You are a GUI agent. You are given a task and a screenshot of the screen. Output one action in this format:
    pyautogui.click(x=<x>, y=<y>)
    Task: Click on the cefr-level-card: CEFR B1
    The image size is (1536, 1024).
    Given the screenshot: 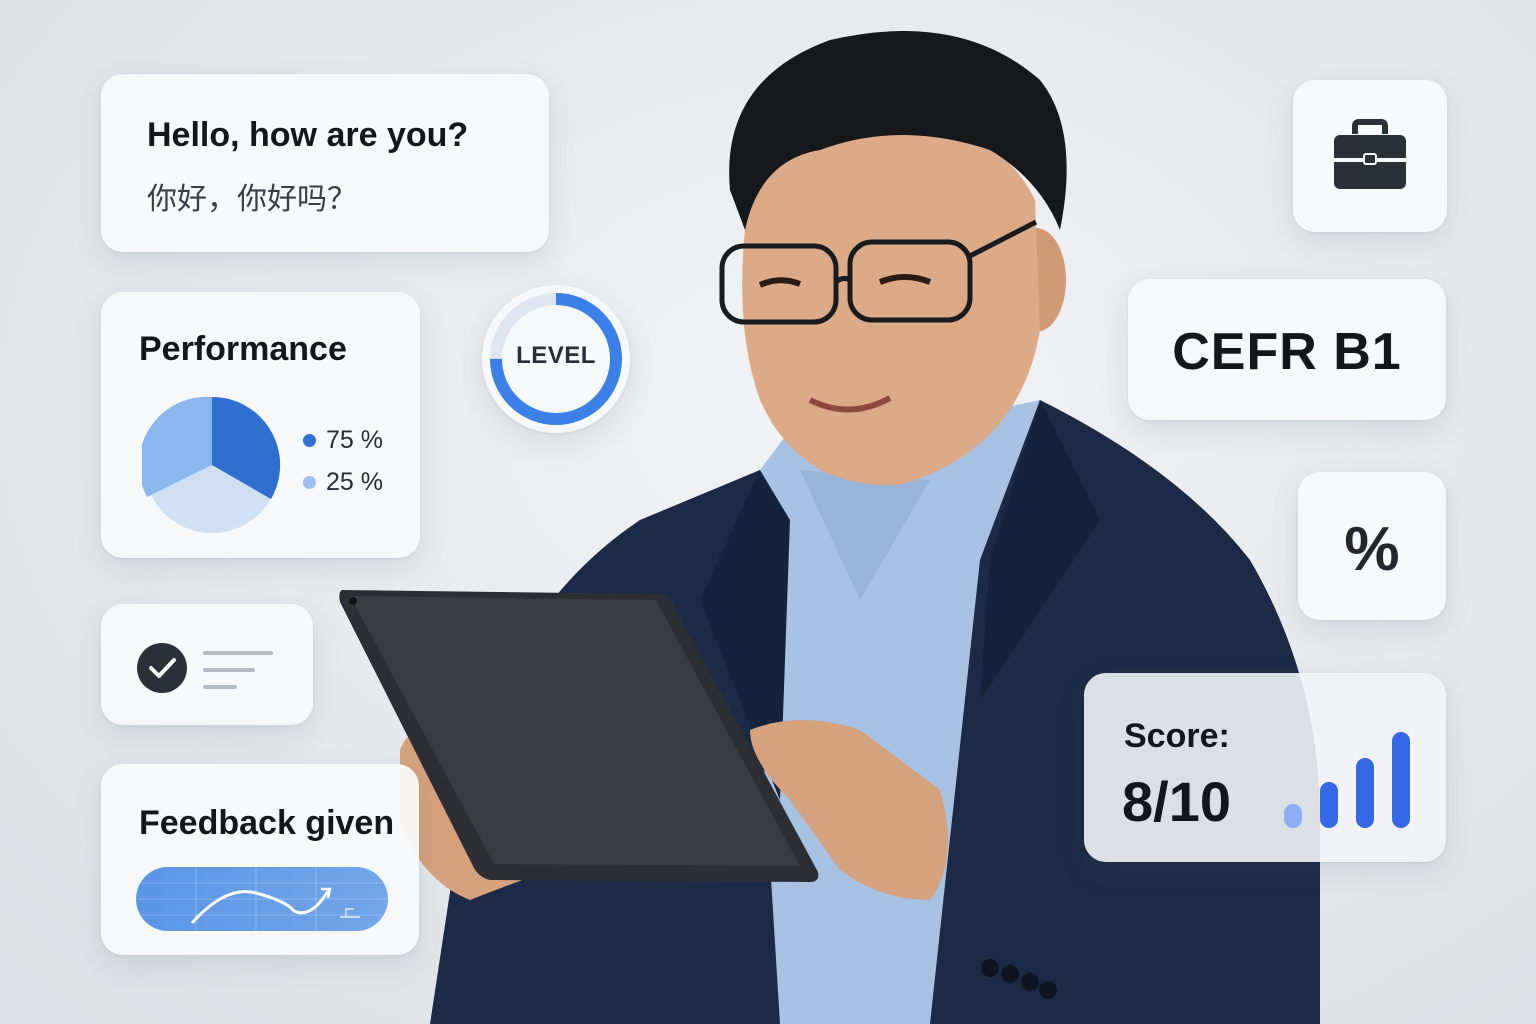 What is the action you would take?
    pyautogui.click(x=1287, y=349)
    